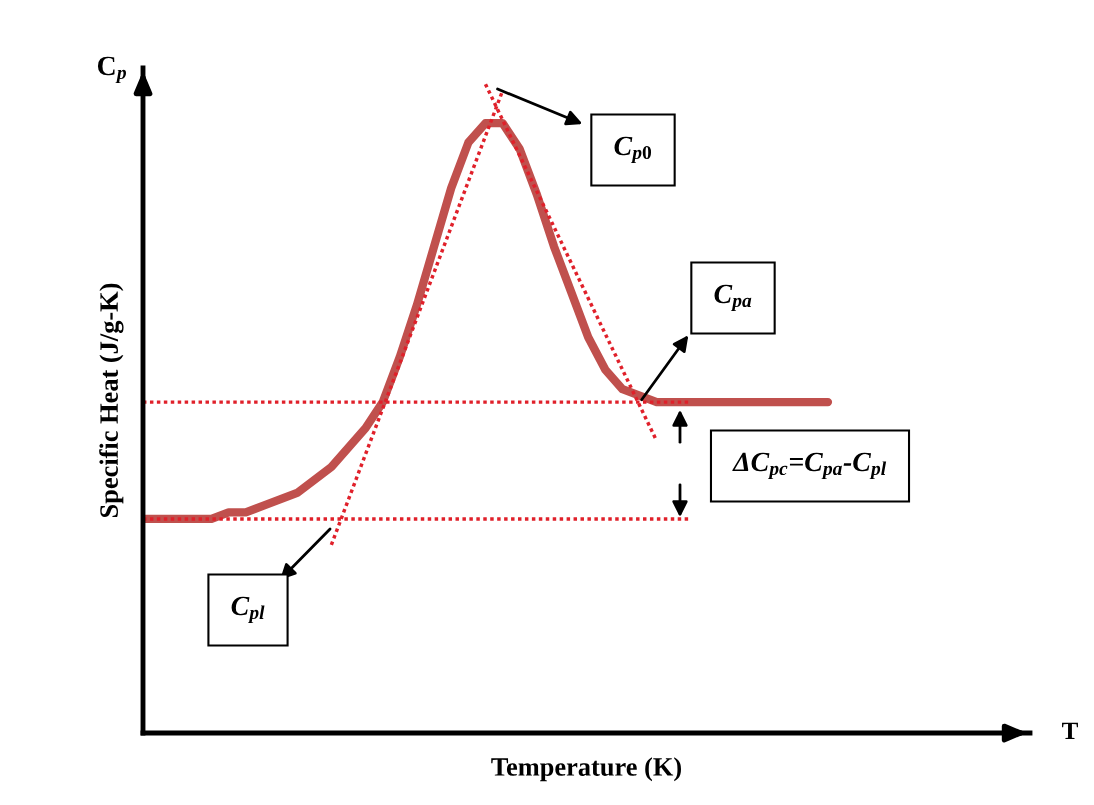 This screenshot has width=1094, height=805. I want to click on annotation: C$_{pl}$, so click(248, 610).